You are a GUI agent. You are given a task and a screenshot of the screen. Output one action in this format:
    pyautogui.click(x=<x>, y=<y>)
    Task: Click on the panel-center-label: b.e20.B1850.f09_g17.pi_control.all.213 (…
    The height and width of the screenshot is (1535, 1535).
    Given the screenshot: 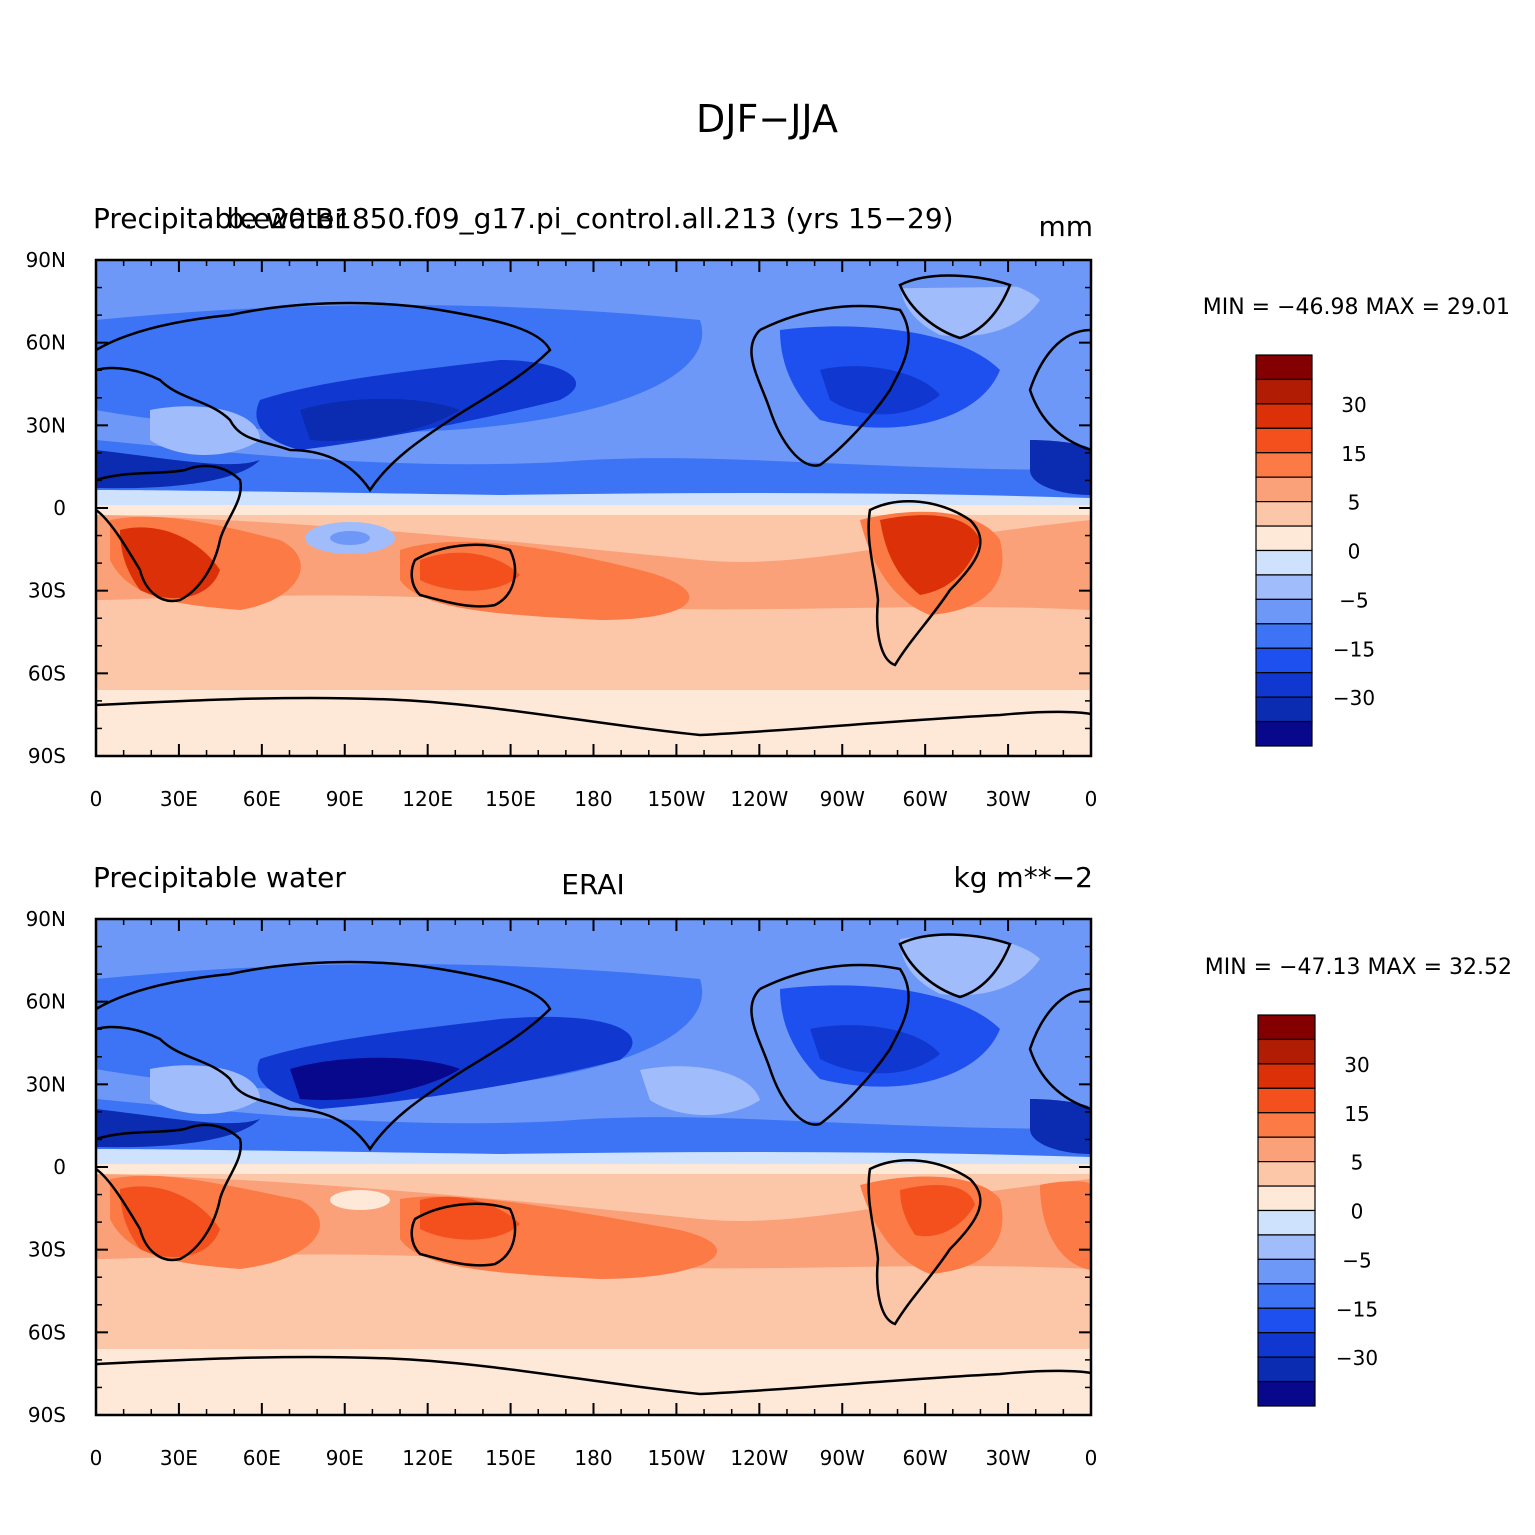 What is the action you would take?
    pyautogui.click(x=589, y=218)
    